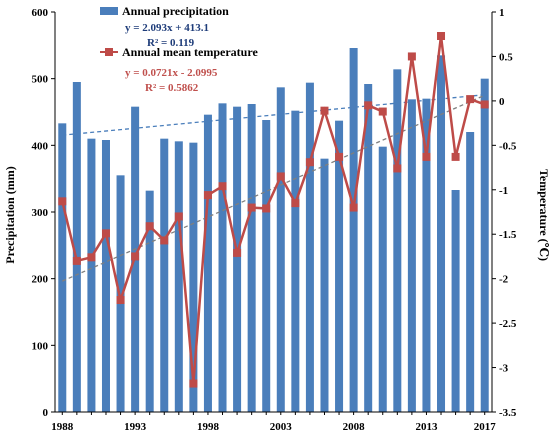 This screenshot has width=550, height=435. Describe the element at coordinates (193, 383) in the screenshot. I see `temp-point-1997` at that location.